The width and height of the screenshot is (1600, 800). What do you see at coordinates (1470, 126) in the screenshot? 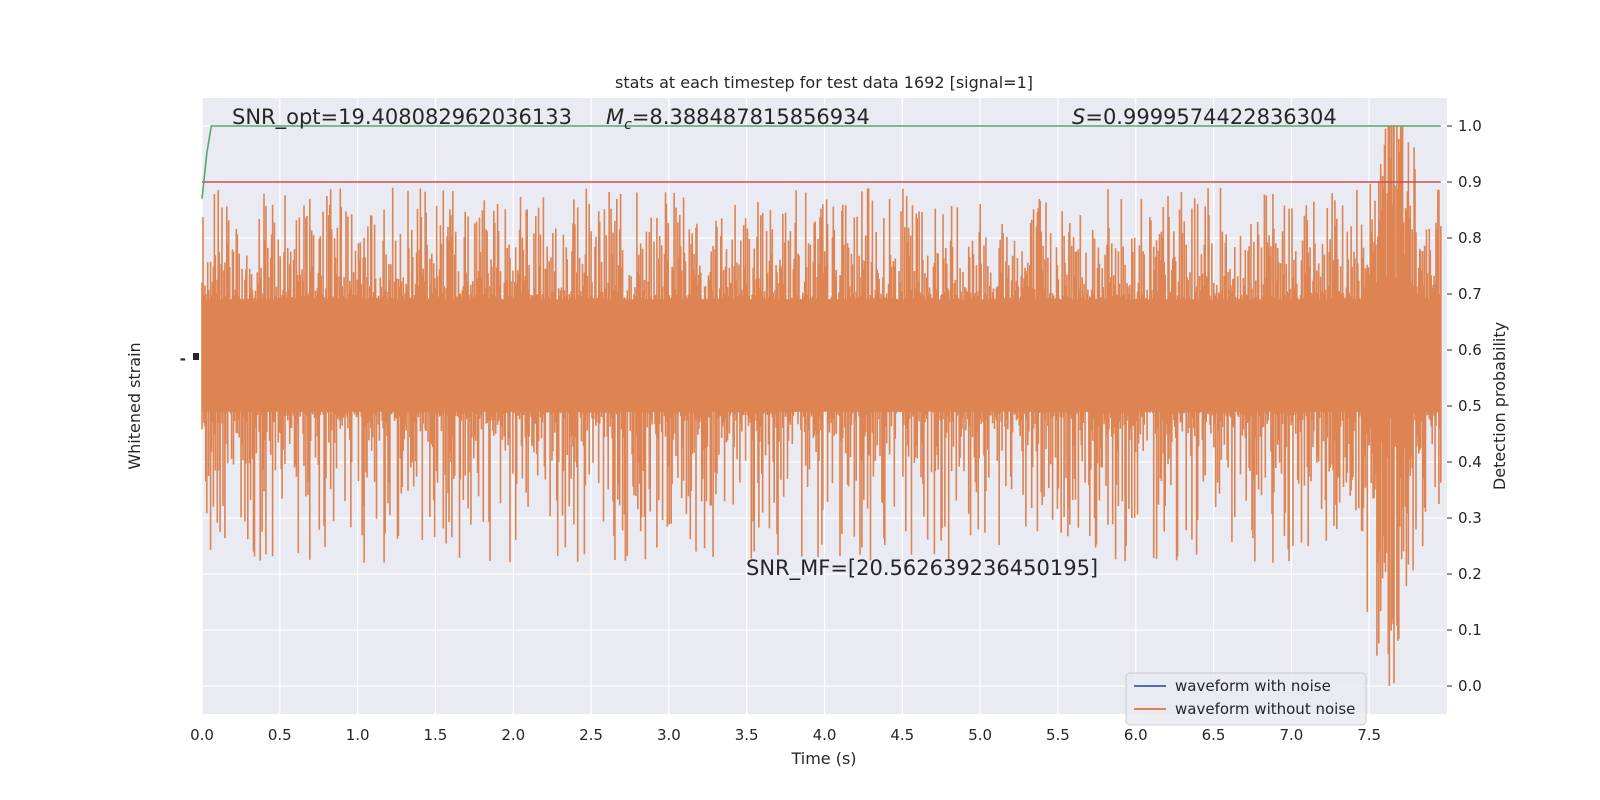
I see `y-tick-label: 1.0` at bounding box center [1470, 126].